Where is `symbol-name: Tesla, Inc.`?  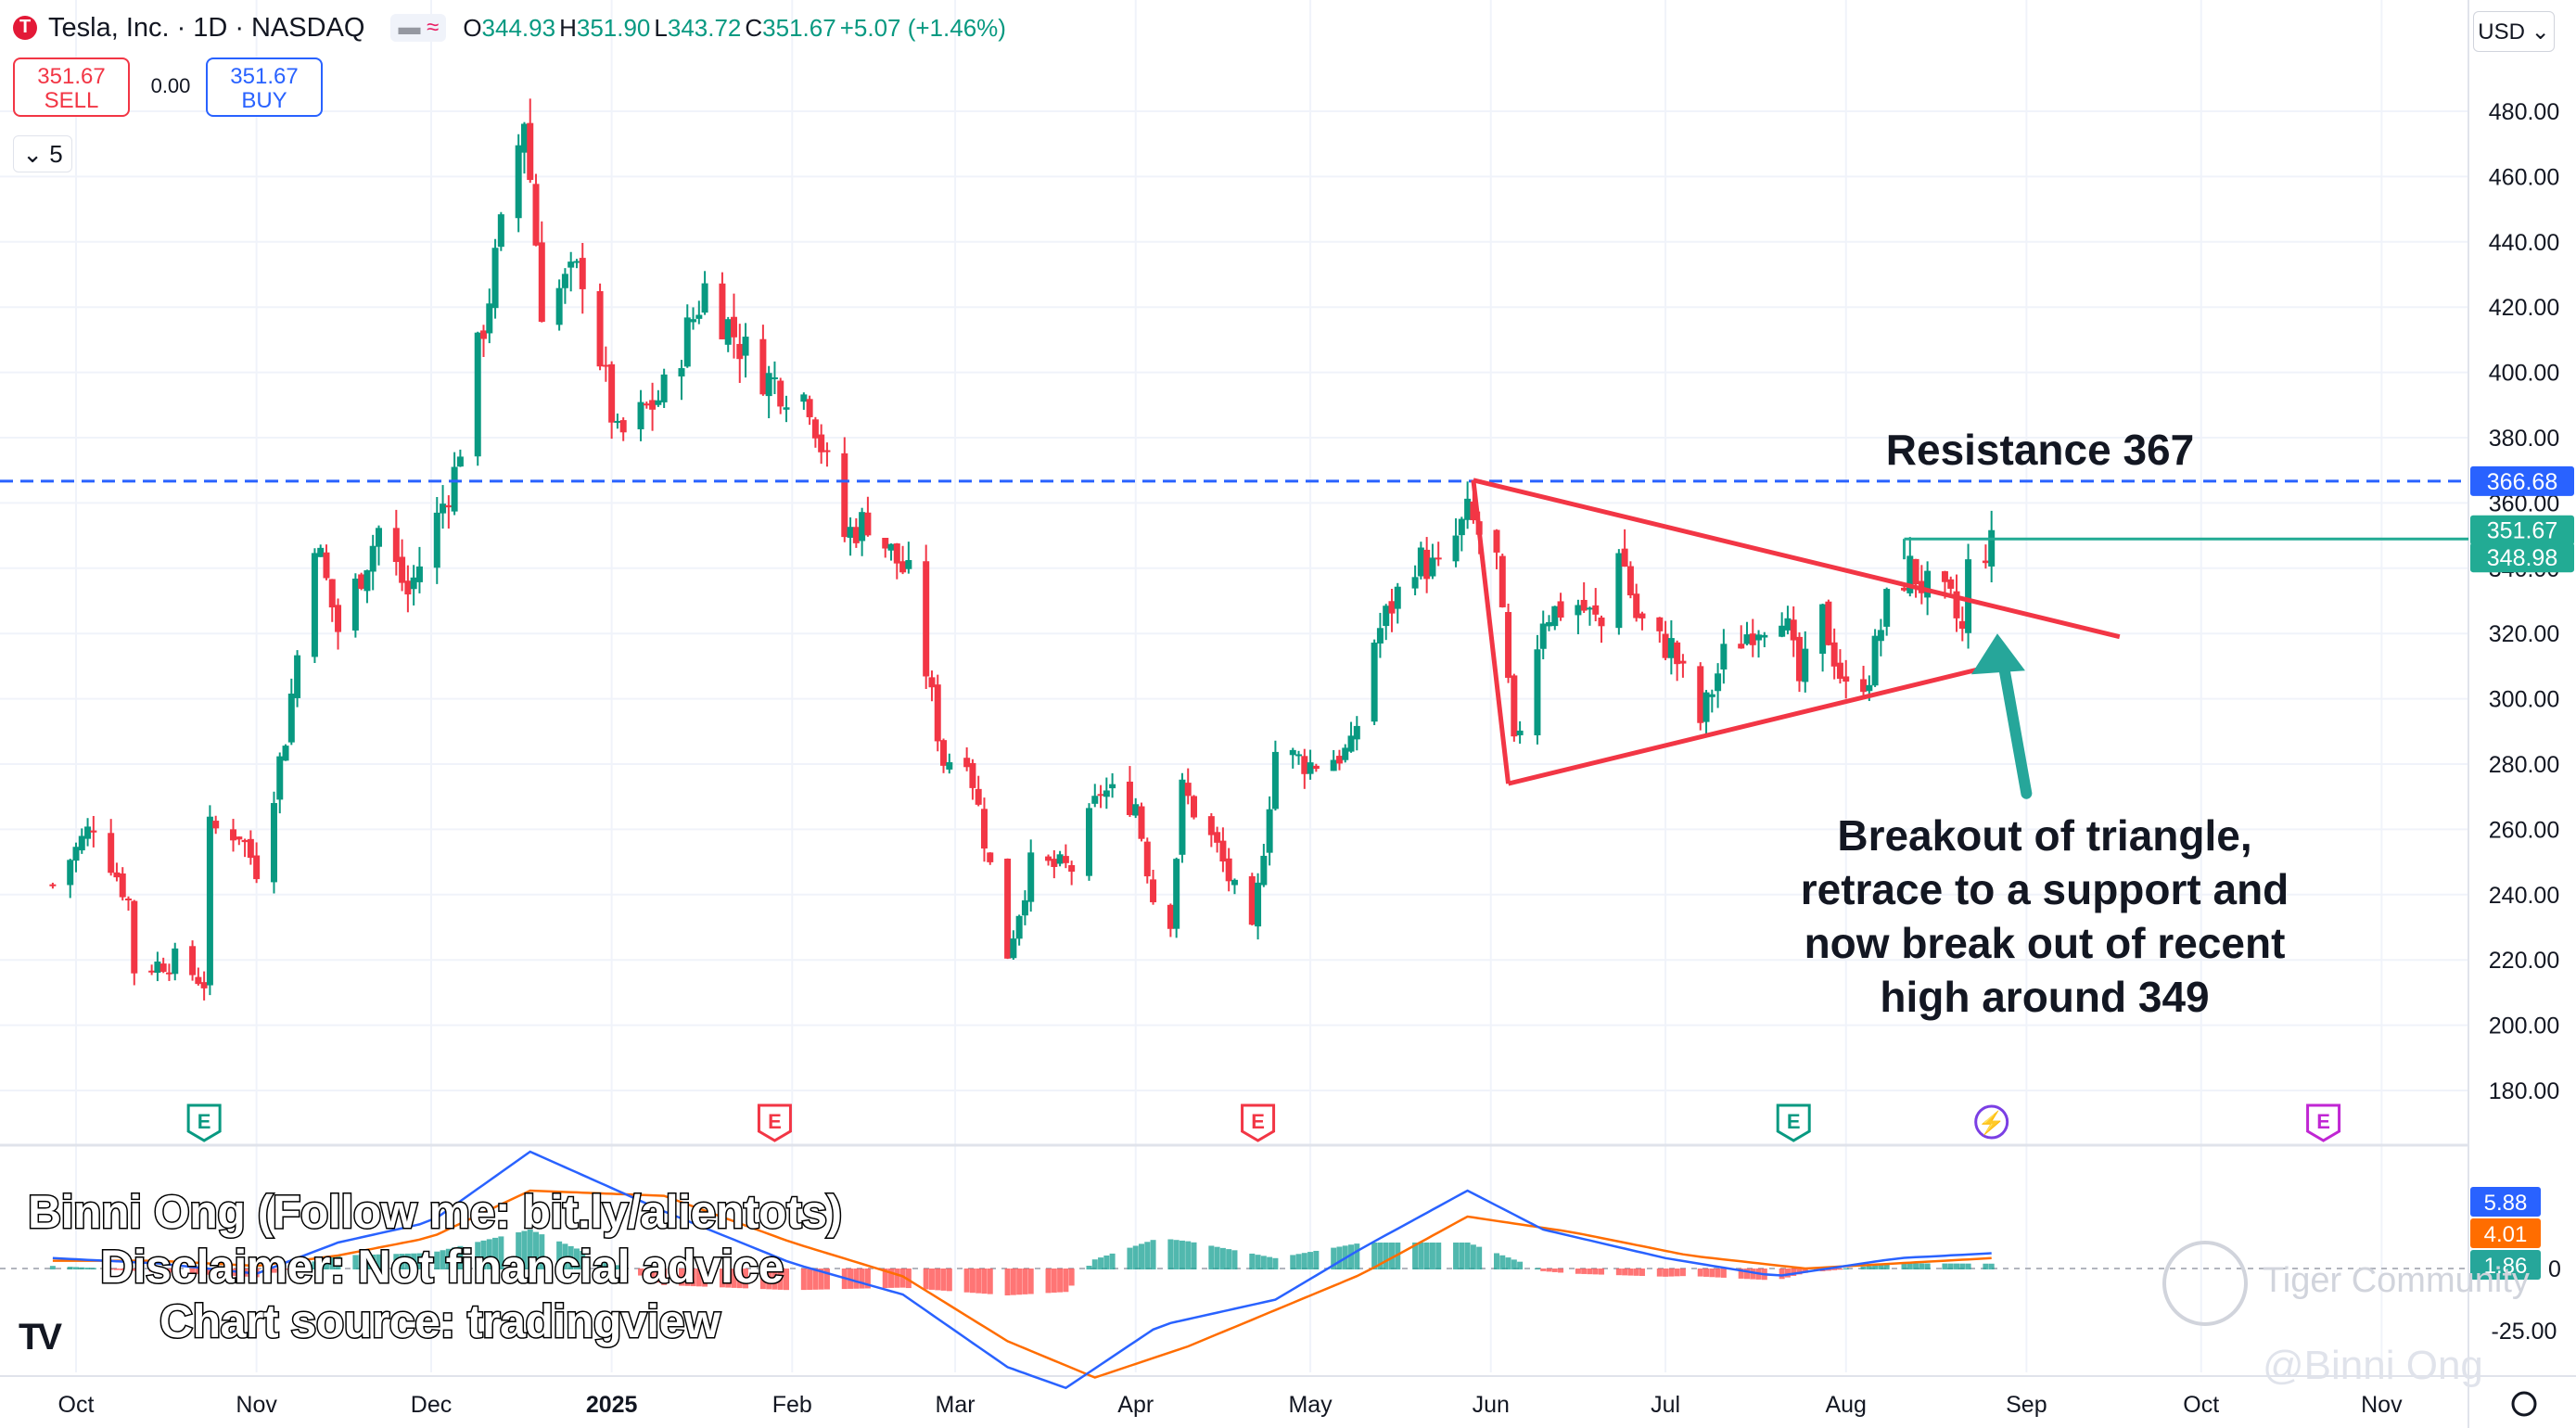
symbol-name: Tesla, Inc. is located at coordinates (109, 27).